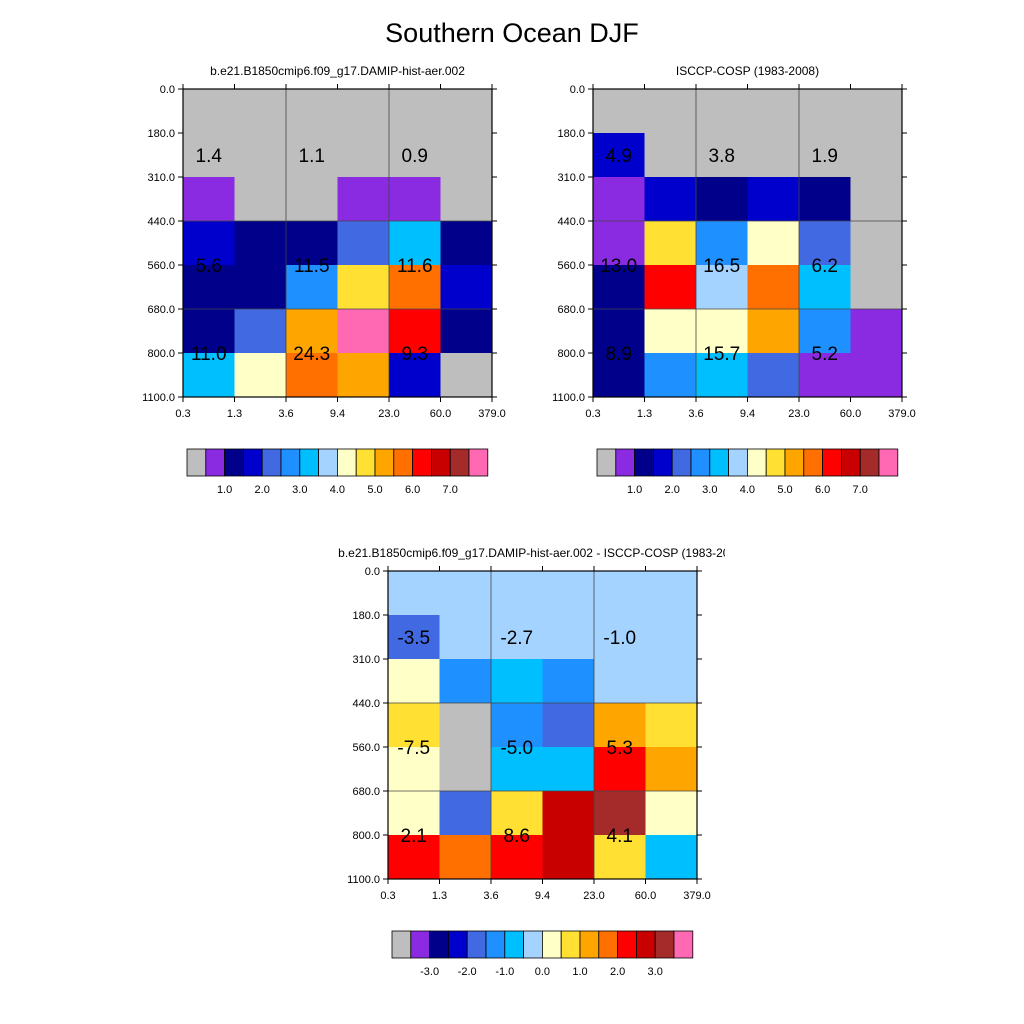 The width and height of the screenshot is (1024, 1024). Describe the element at coordinates (577, 90) in the screenshot. I see `chart-1-ytick-label-0: 0.0` at that location.